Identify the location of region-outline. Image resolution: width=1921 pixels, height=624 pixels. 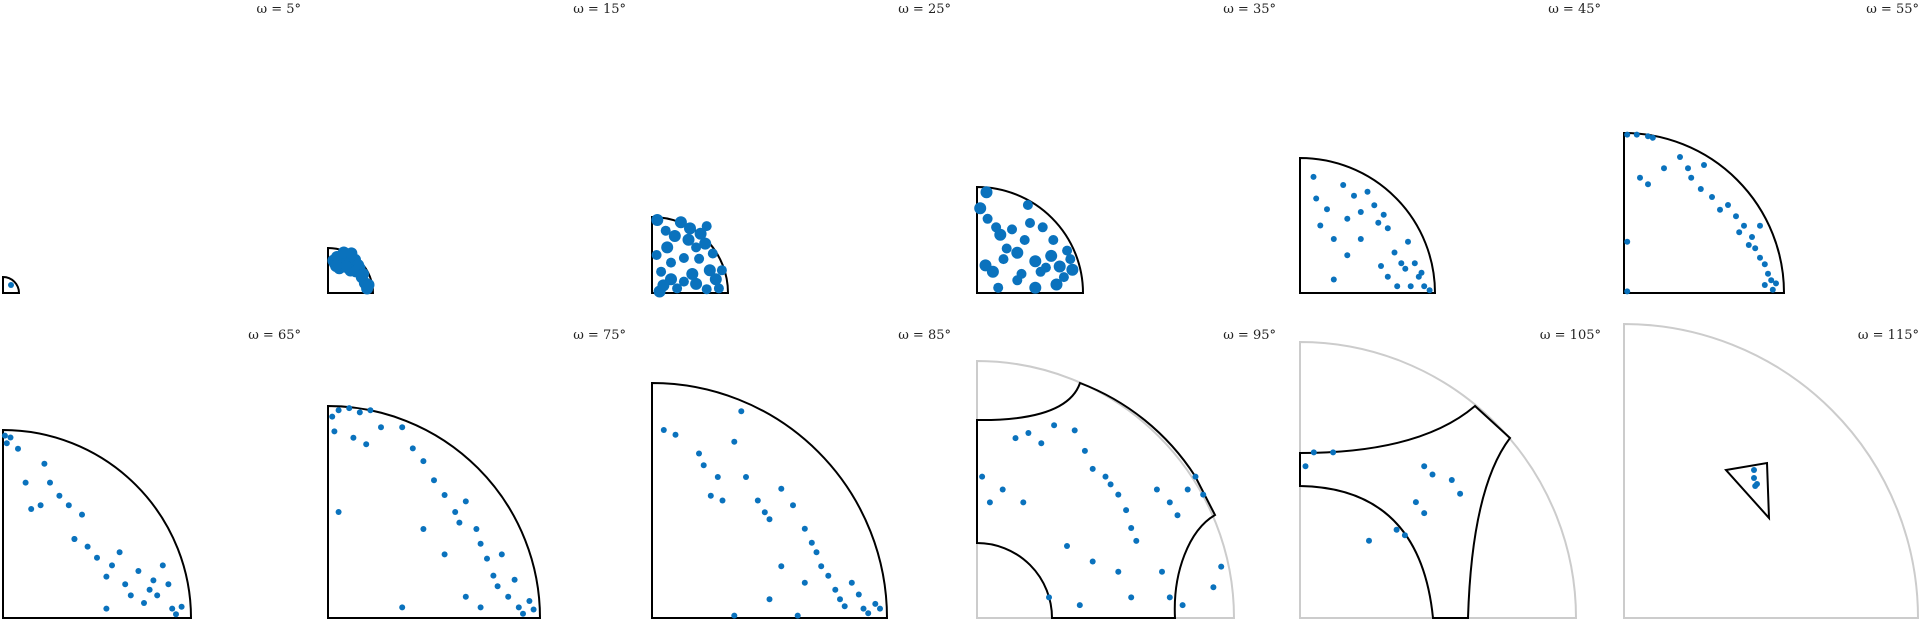
(1096, 500).